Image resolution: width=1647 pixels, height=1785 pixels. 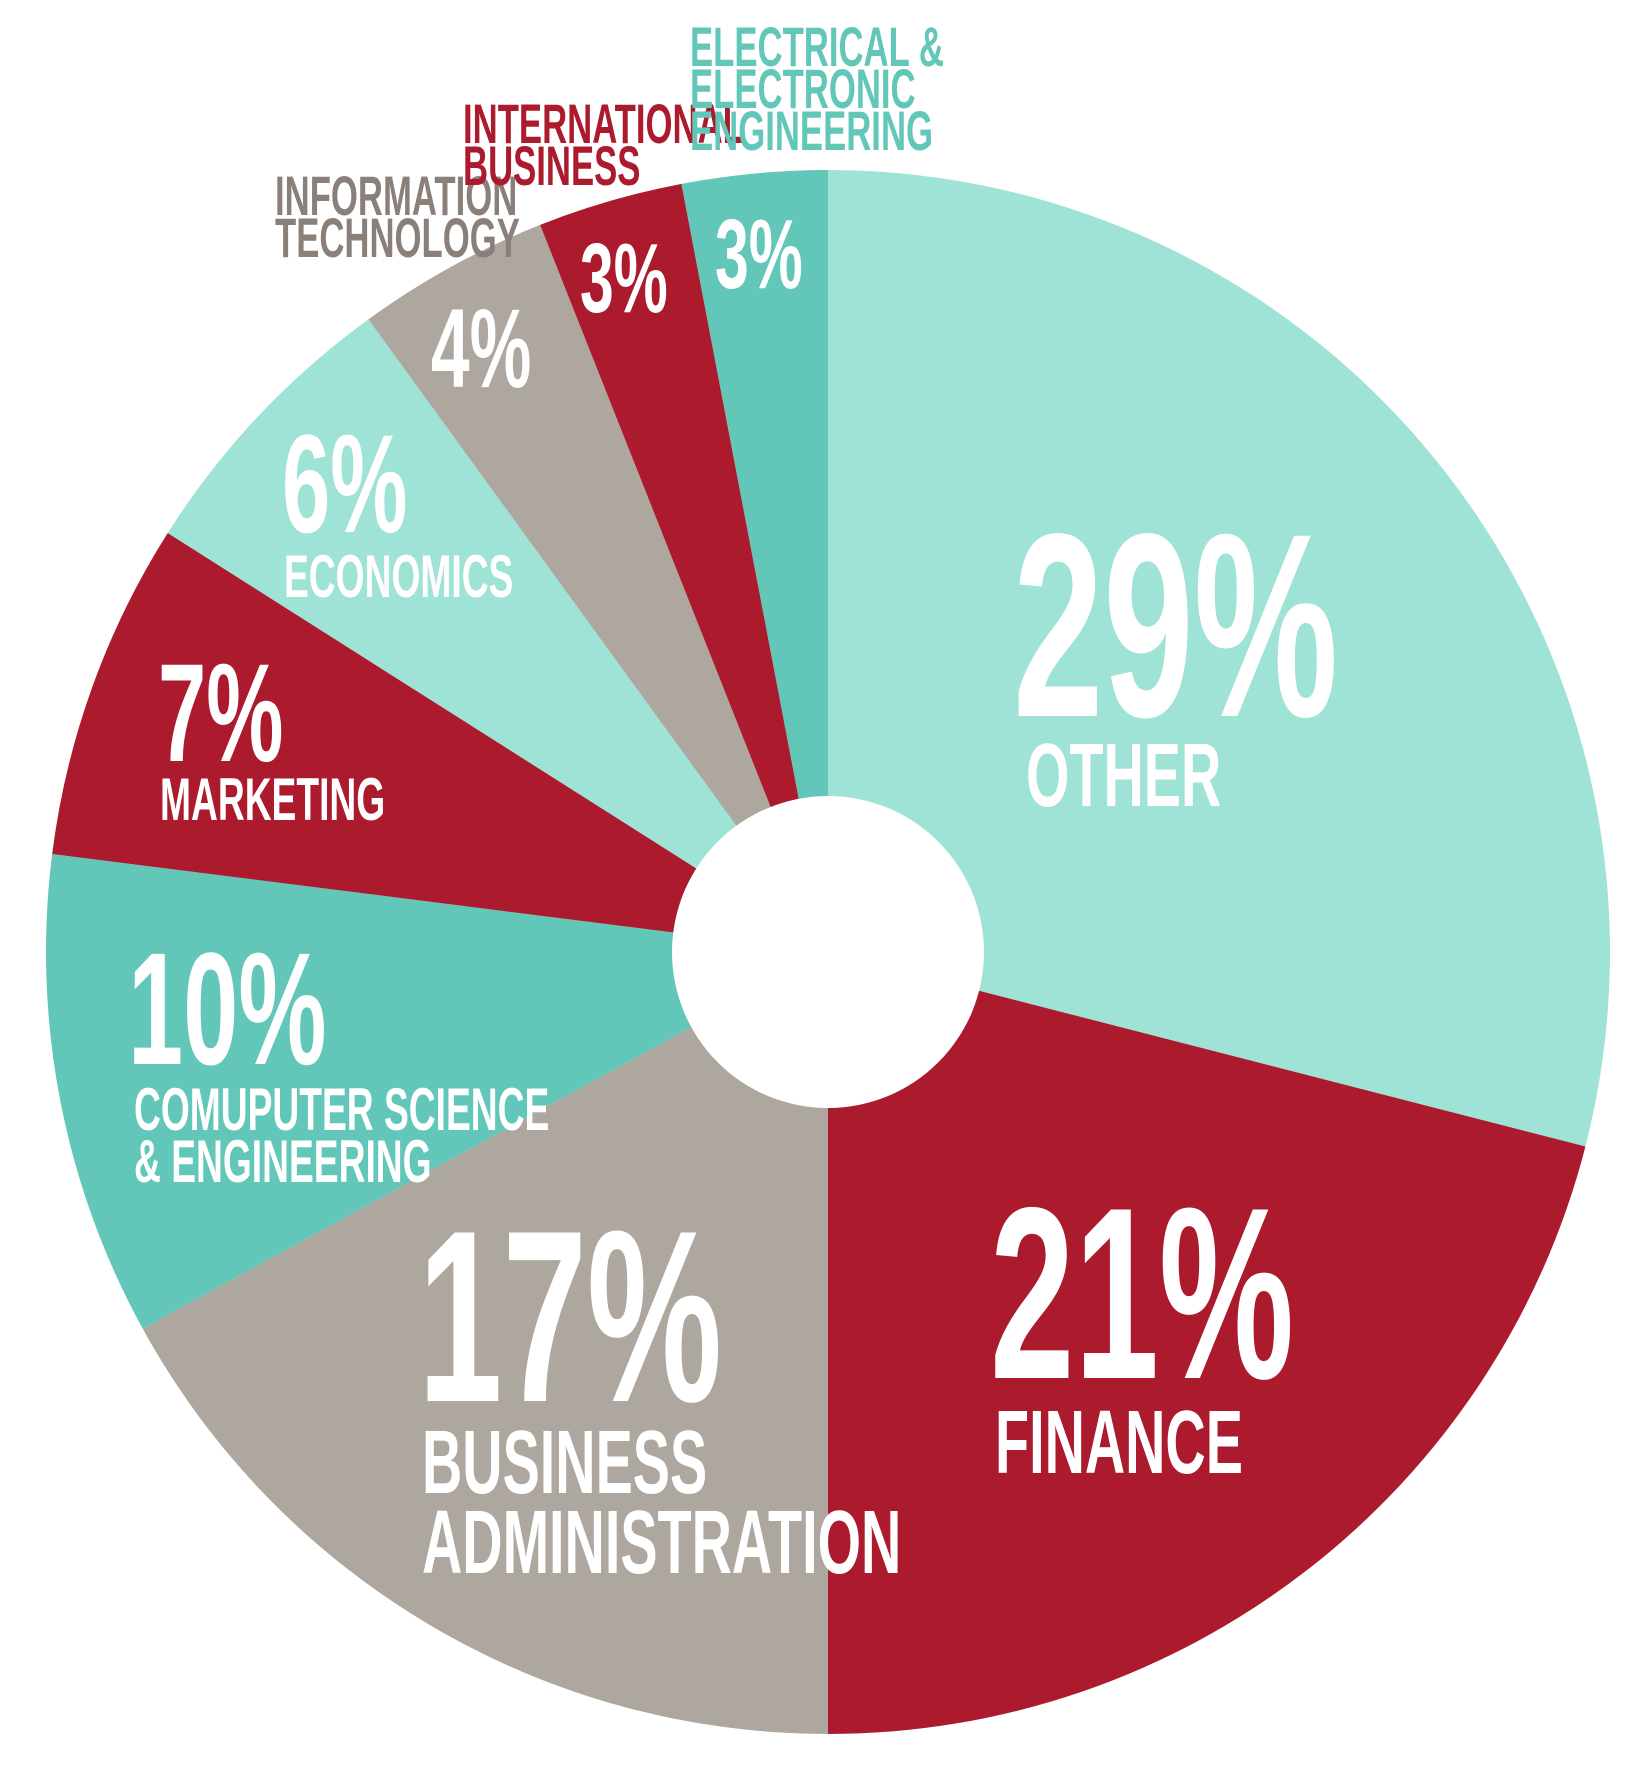 What do you see at coordinates (440, 742) in the screenshot?
I see `slice-marketing` at bounding box center [440, 742].